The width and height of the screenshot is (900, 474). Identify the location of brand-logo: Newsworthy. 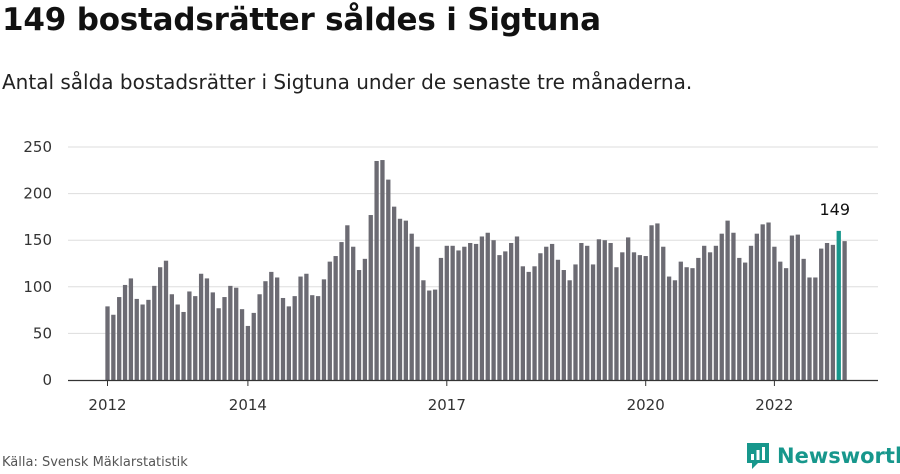
(822, 456).